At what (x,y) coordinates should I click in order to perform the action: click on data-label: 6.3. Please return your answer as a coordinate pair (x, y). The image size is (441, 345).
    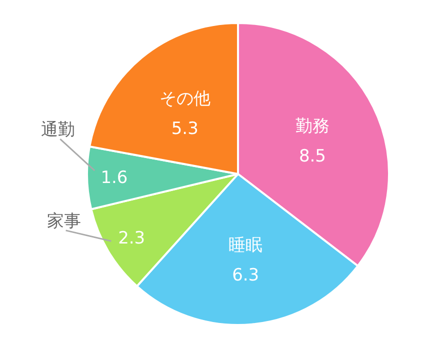
    Looking at the image, I should click on (246, 276).